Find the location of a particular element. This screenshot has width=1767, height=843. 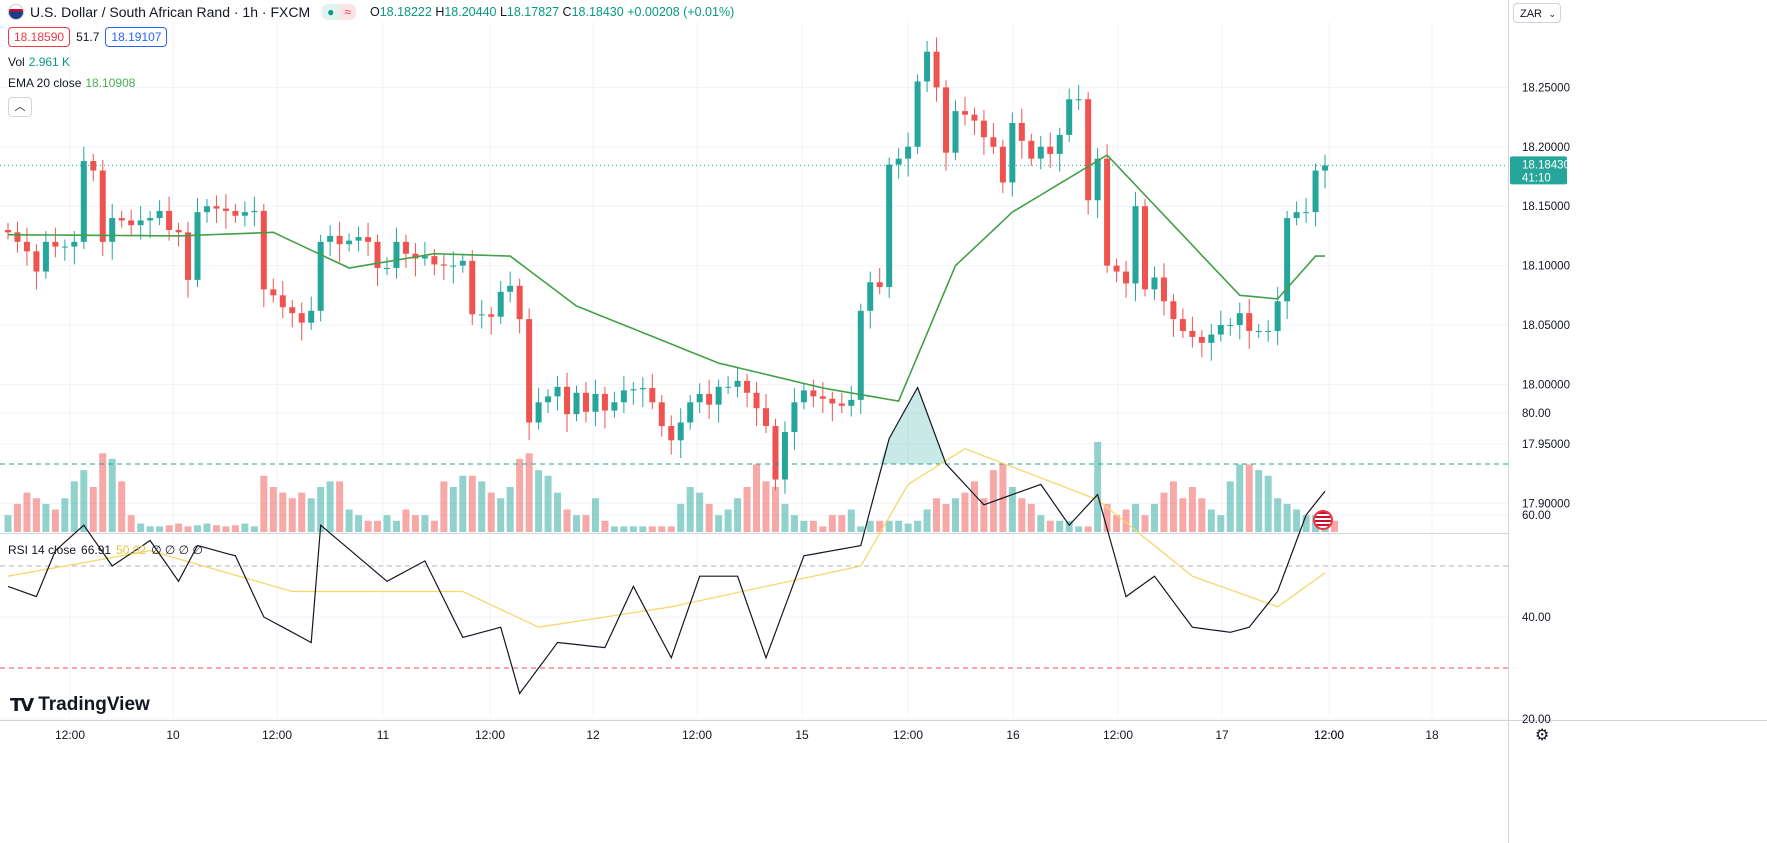

sell-price-button: 18.18590 is located at coordinates (39, 37).